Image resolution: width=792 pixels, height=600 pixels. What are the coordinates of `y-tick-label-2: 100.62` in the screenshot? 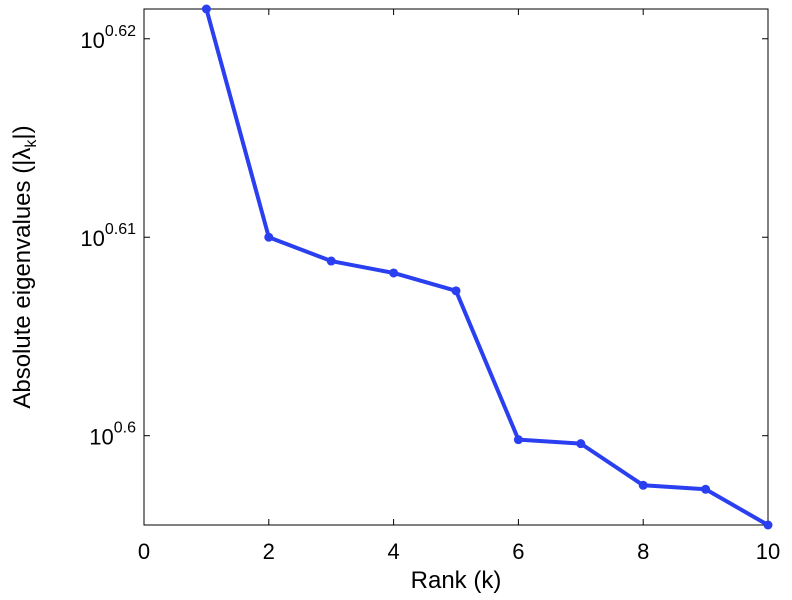 It's located at (108, 38).